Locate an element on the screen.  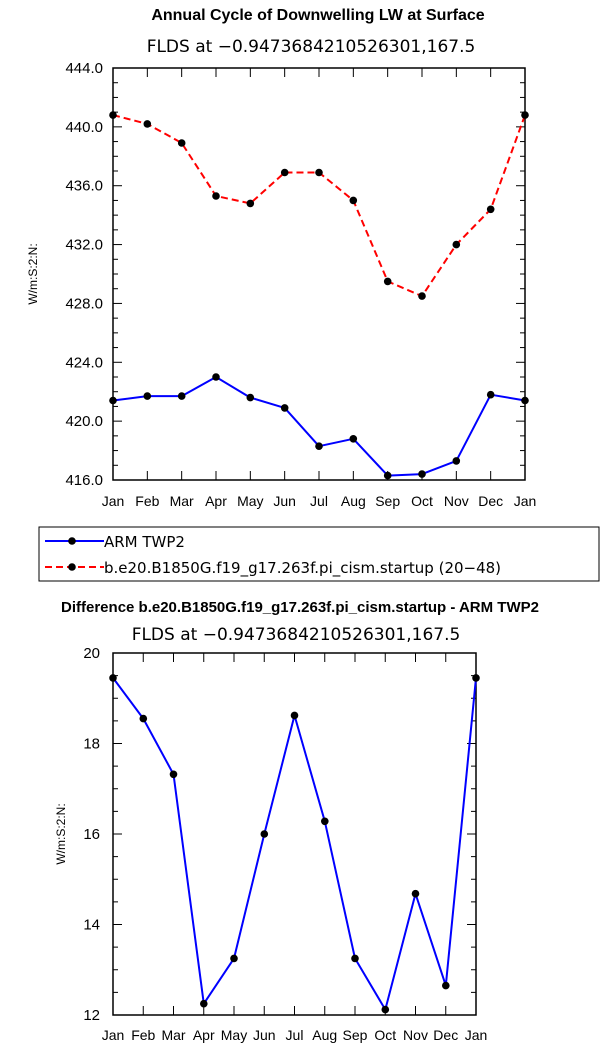
y-tick-label: 14 is located at coordinates (91, 925).